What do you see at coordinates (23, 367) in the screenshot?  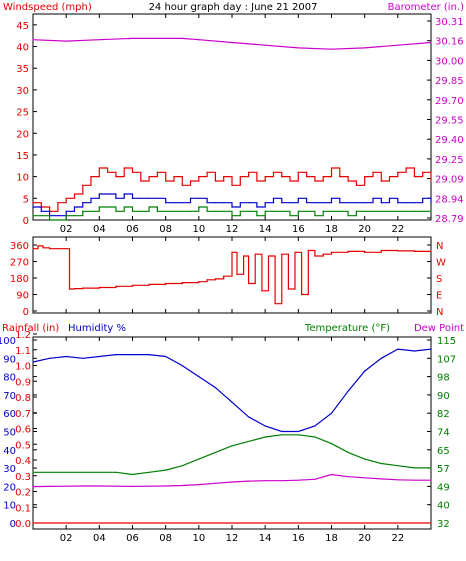 I see `rain-y-tick-label-10: 1.0` at bounding box center [23, 367].